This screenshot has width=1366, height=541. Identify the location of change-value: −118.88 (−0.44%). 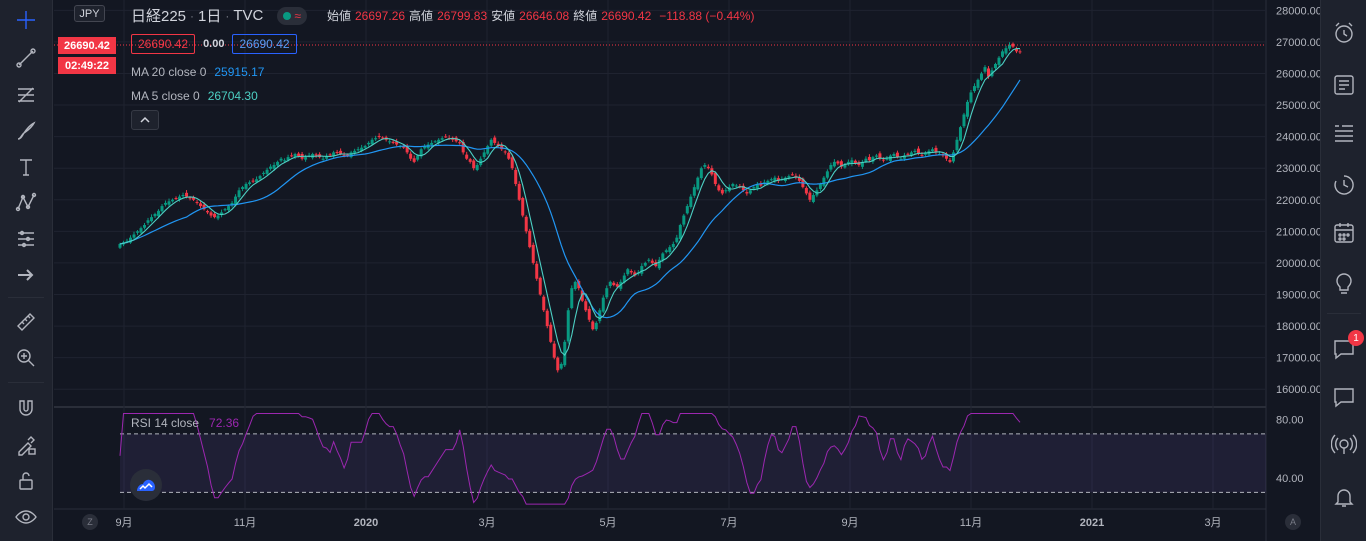
(707, 15).